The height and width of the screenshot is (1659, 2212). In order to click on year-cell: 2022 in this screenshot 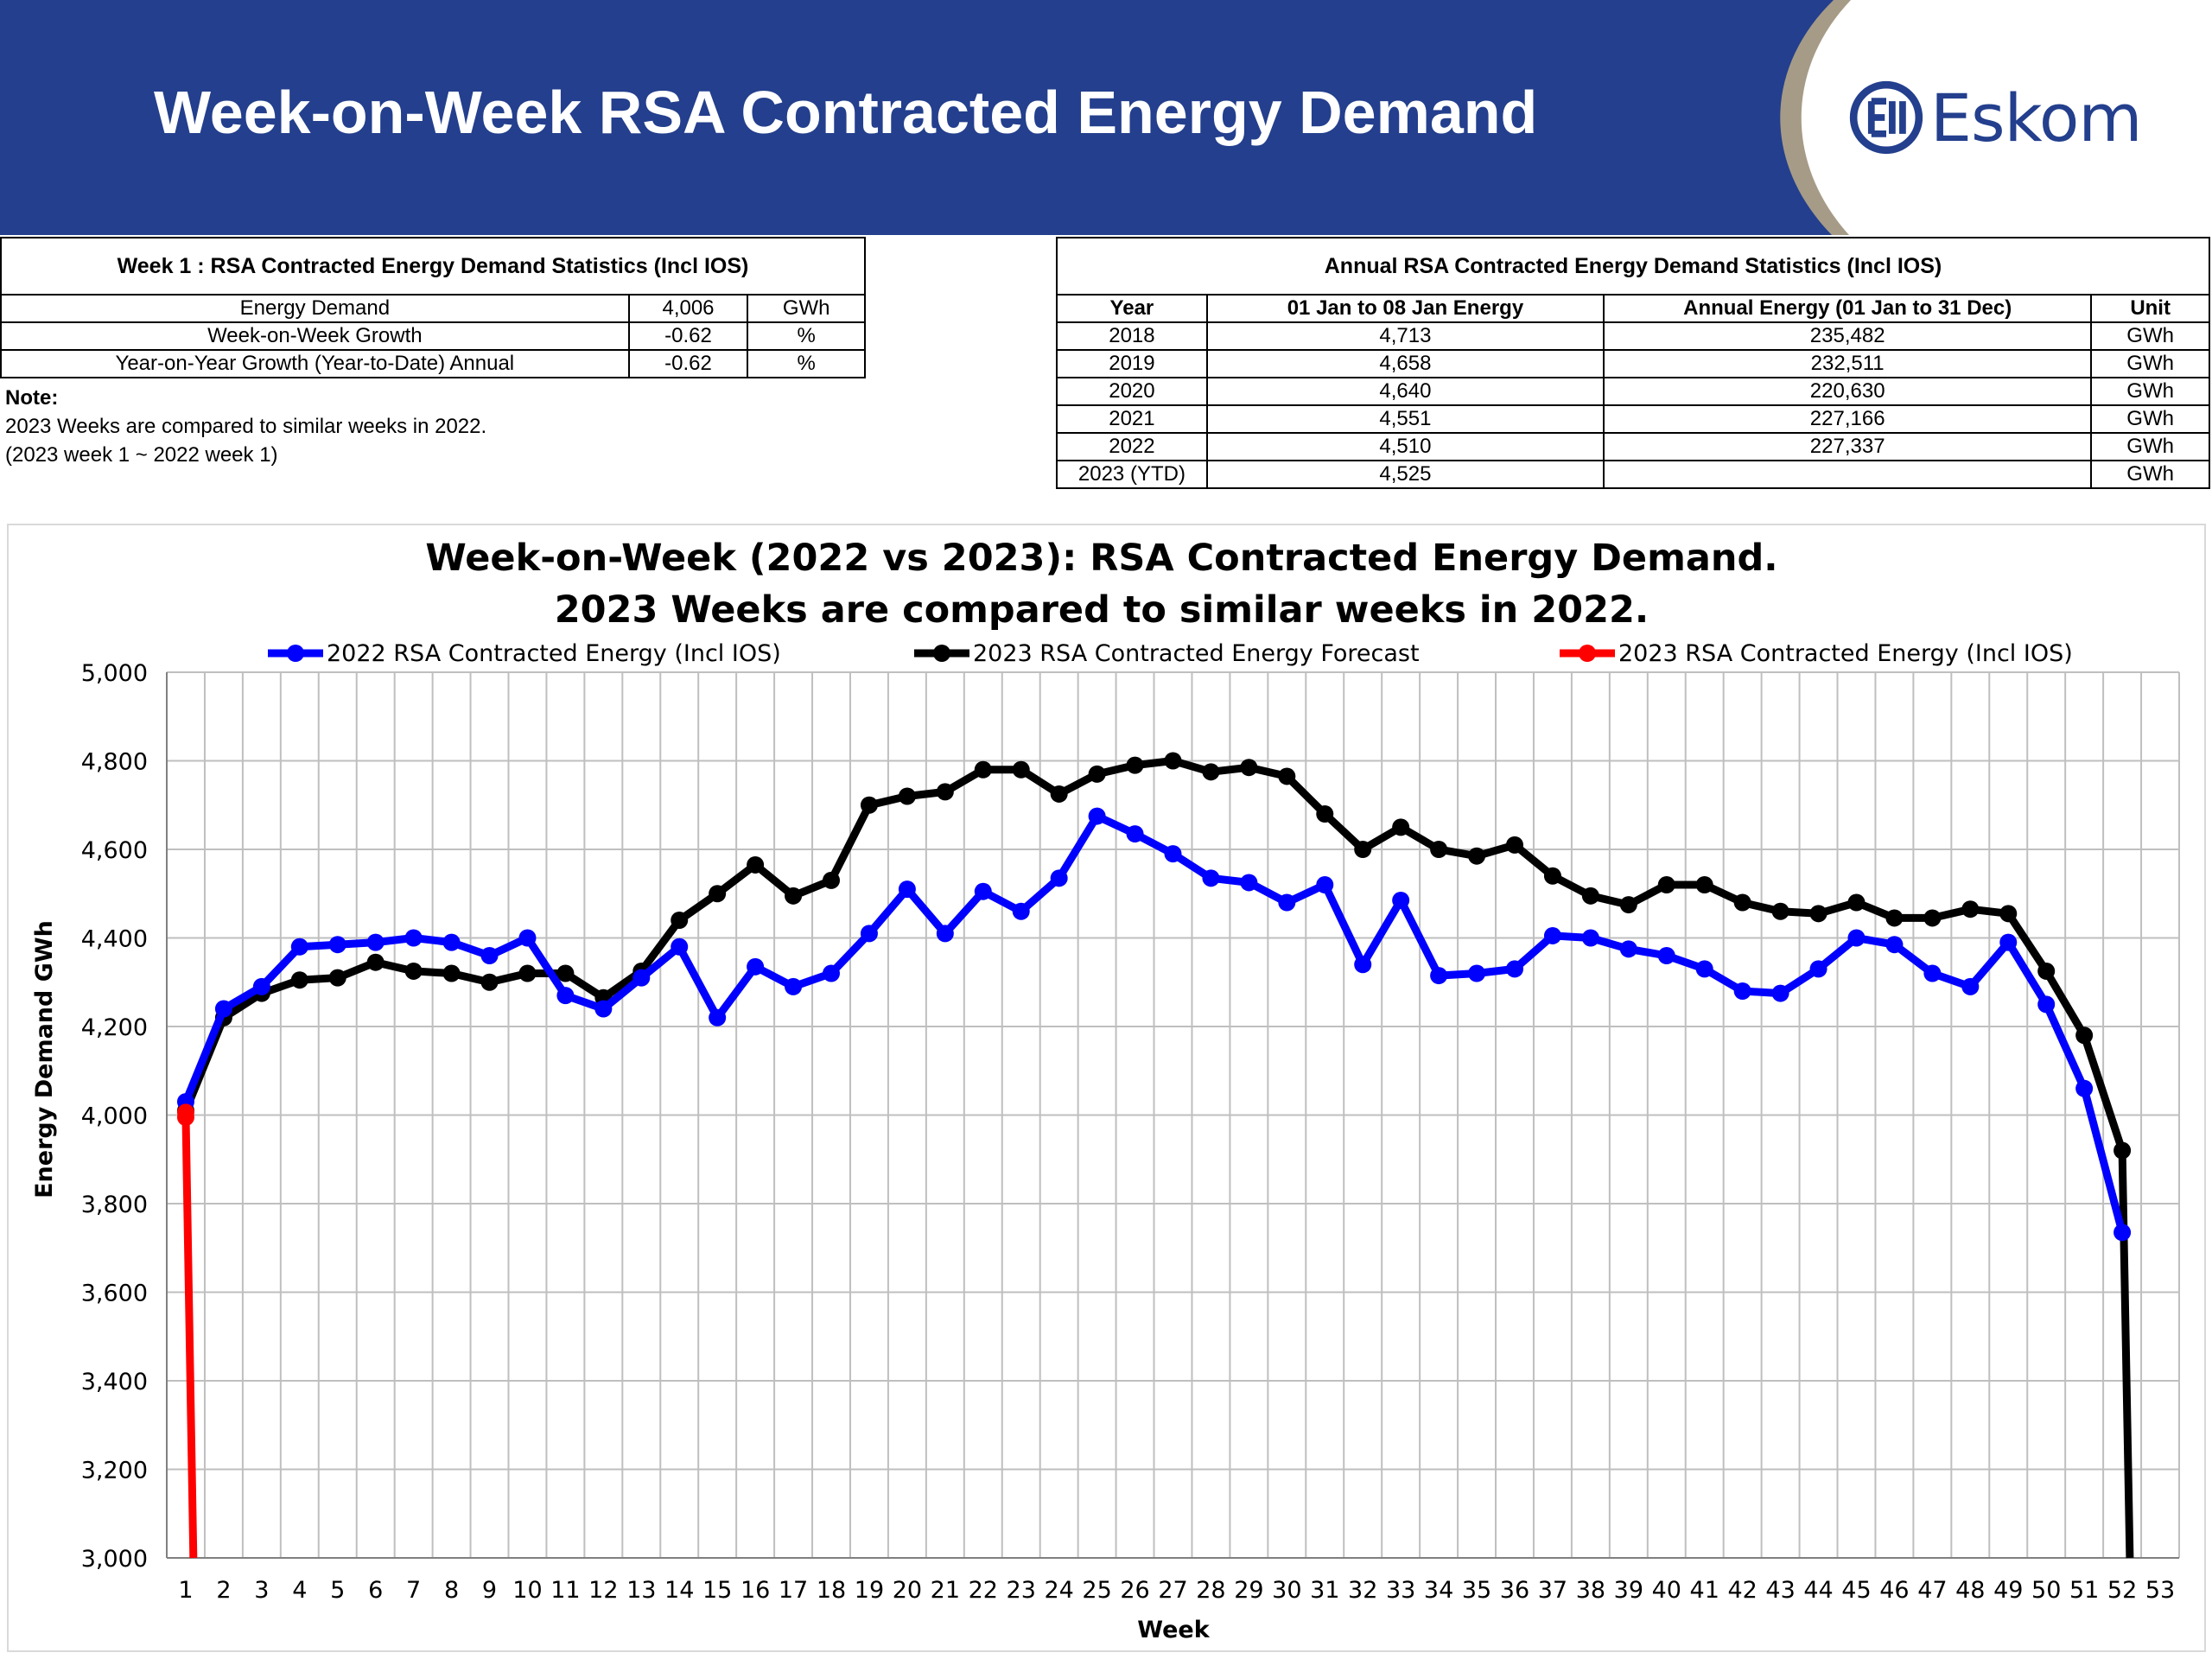, I will do `click(1132, 446)`.